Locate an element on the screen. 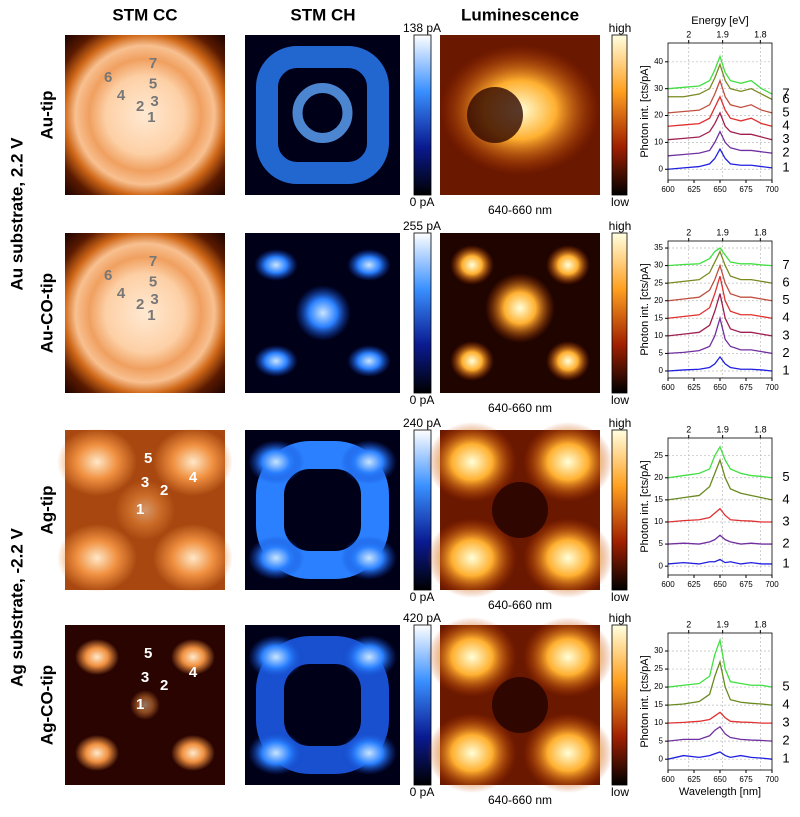 Image resolution: width=800 pixels, height=817 pixels. y-tick-label: 15 is located at coordinates (658, 704).